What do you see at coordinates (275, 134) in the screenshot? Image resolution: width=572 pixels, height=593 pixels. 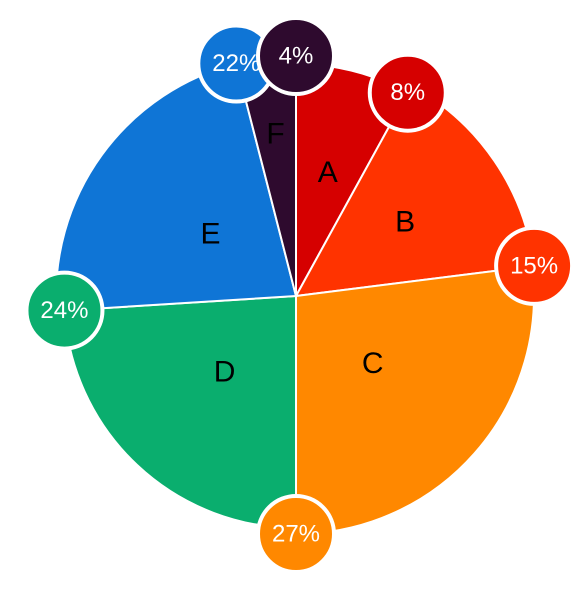 I see `category-label-f: F` at bounding box center [275, 134].